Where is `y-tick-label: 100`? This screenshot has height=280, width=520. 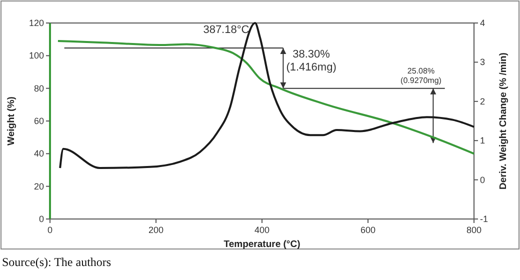 y-tick-label: 100 is located at coordinates (36, 55).